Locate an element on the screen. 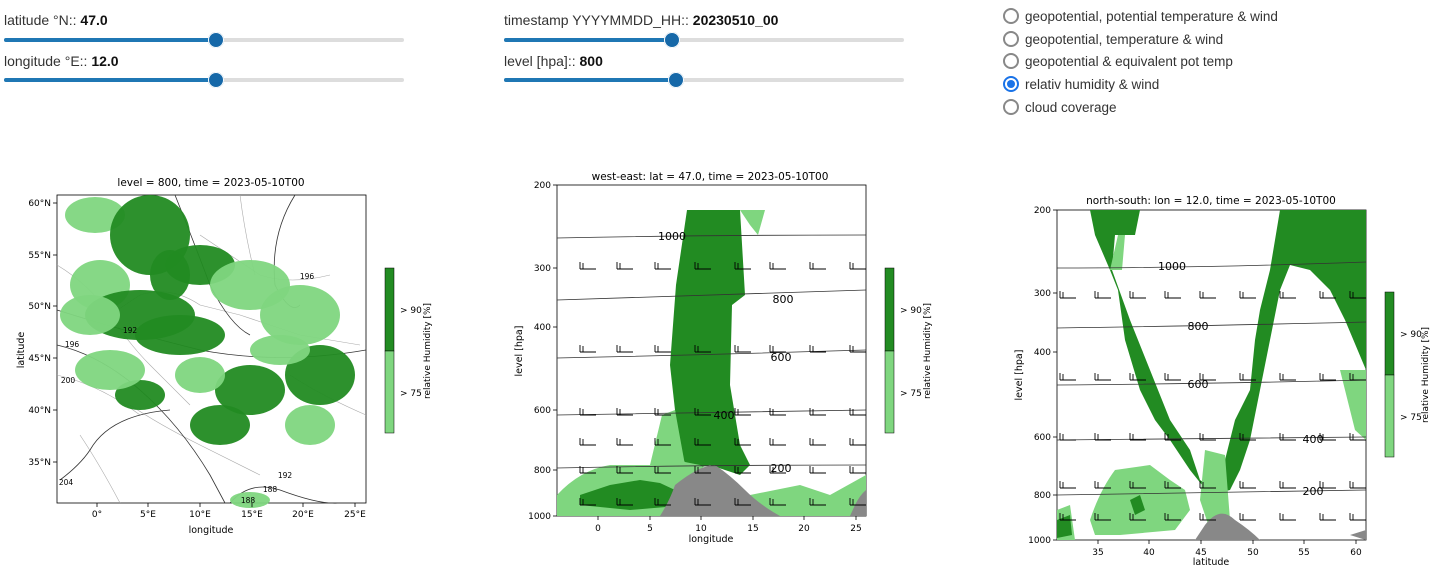 This screenshot has height=577, width=1437. timestamp-slider-handle is located at coordinates (672, 40).